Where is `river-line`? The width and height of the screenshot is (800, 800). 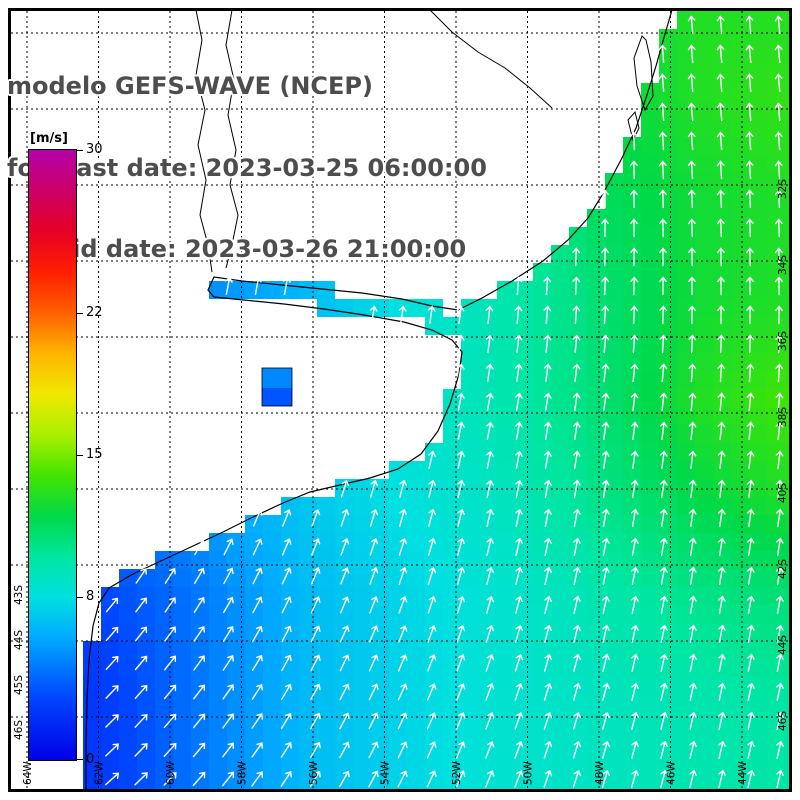
river-line is located at coordinates (204, 142).